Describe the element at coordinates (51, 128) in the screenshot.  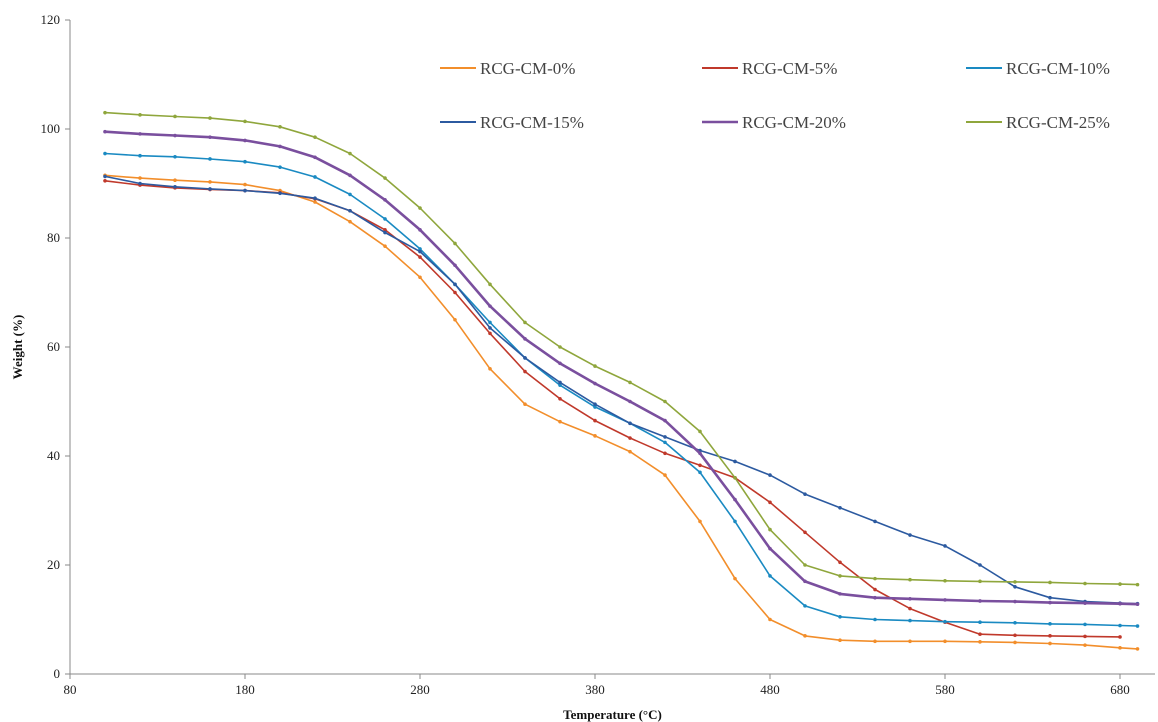
I see `y-tick-label: 100` at that location.